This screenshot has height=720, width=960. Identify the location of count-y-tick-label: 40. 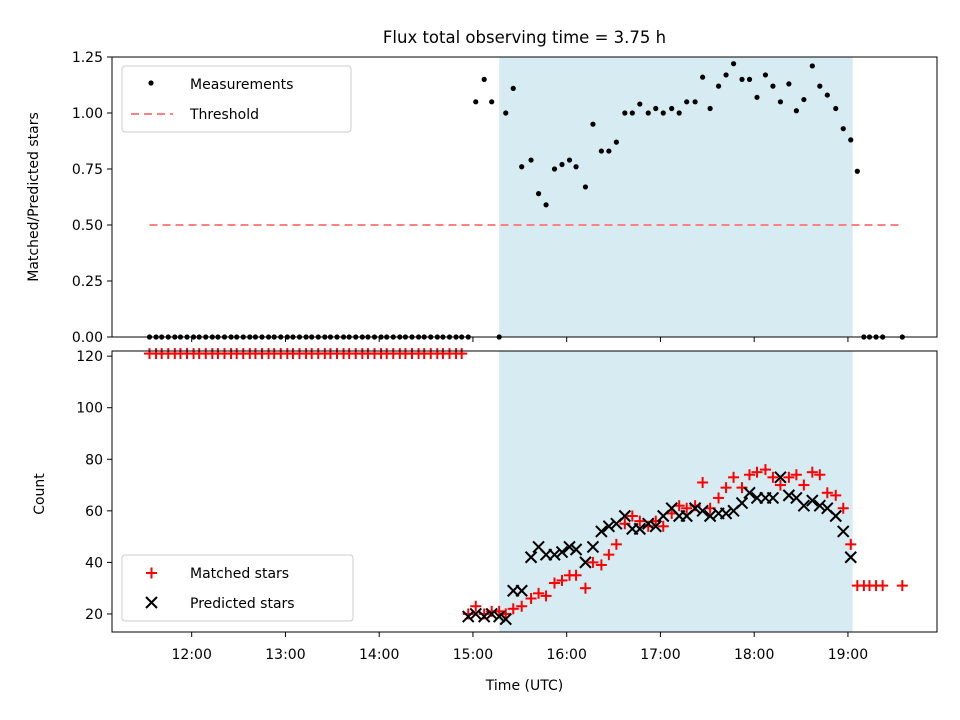
(94, 563).